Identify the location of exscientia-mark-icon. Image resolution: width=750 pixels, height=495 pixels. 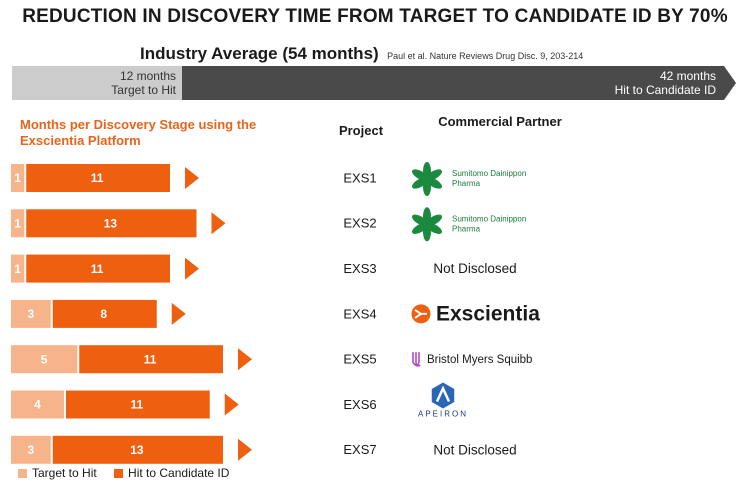
(420, 314).